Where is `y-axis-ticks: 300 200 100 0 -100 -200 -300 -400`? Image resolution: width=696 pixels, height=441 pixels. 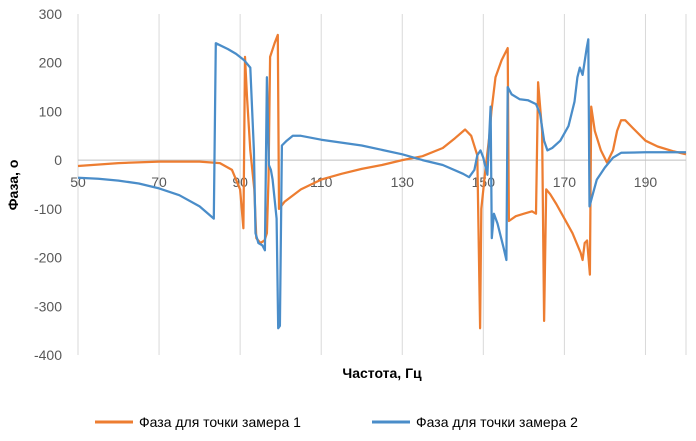
y-axis-ticks: 300 200 100 0 -100 -200 -300 -400 is located at coordinates (48, 184).